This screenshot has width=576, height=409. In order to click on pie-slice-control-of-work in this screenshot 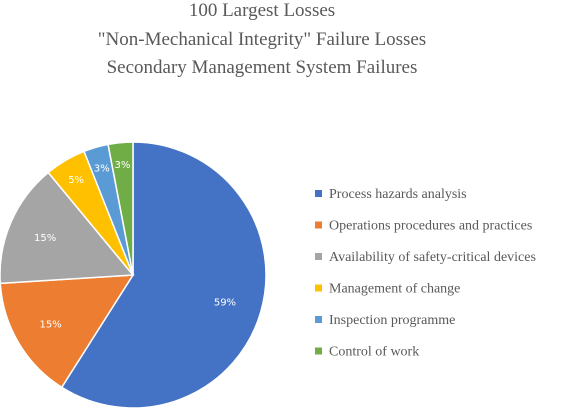, I will do `click(120, 208)`.